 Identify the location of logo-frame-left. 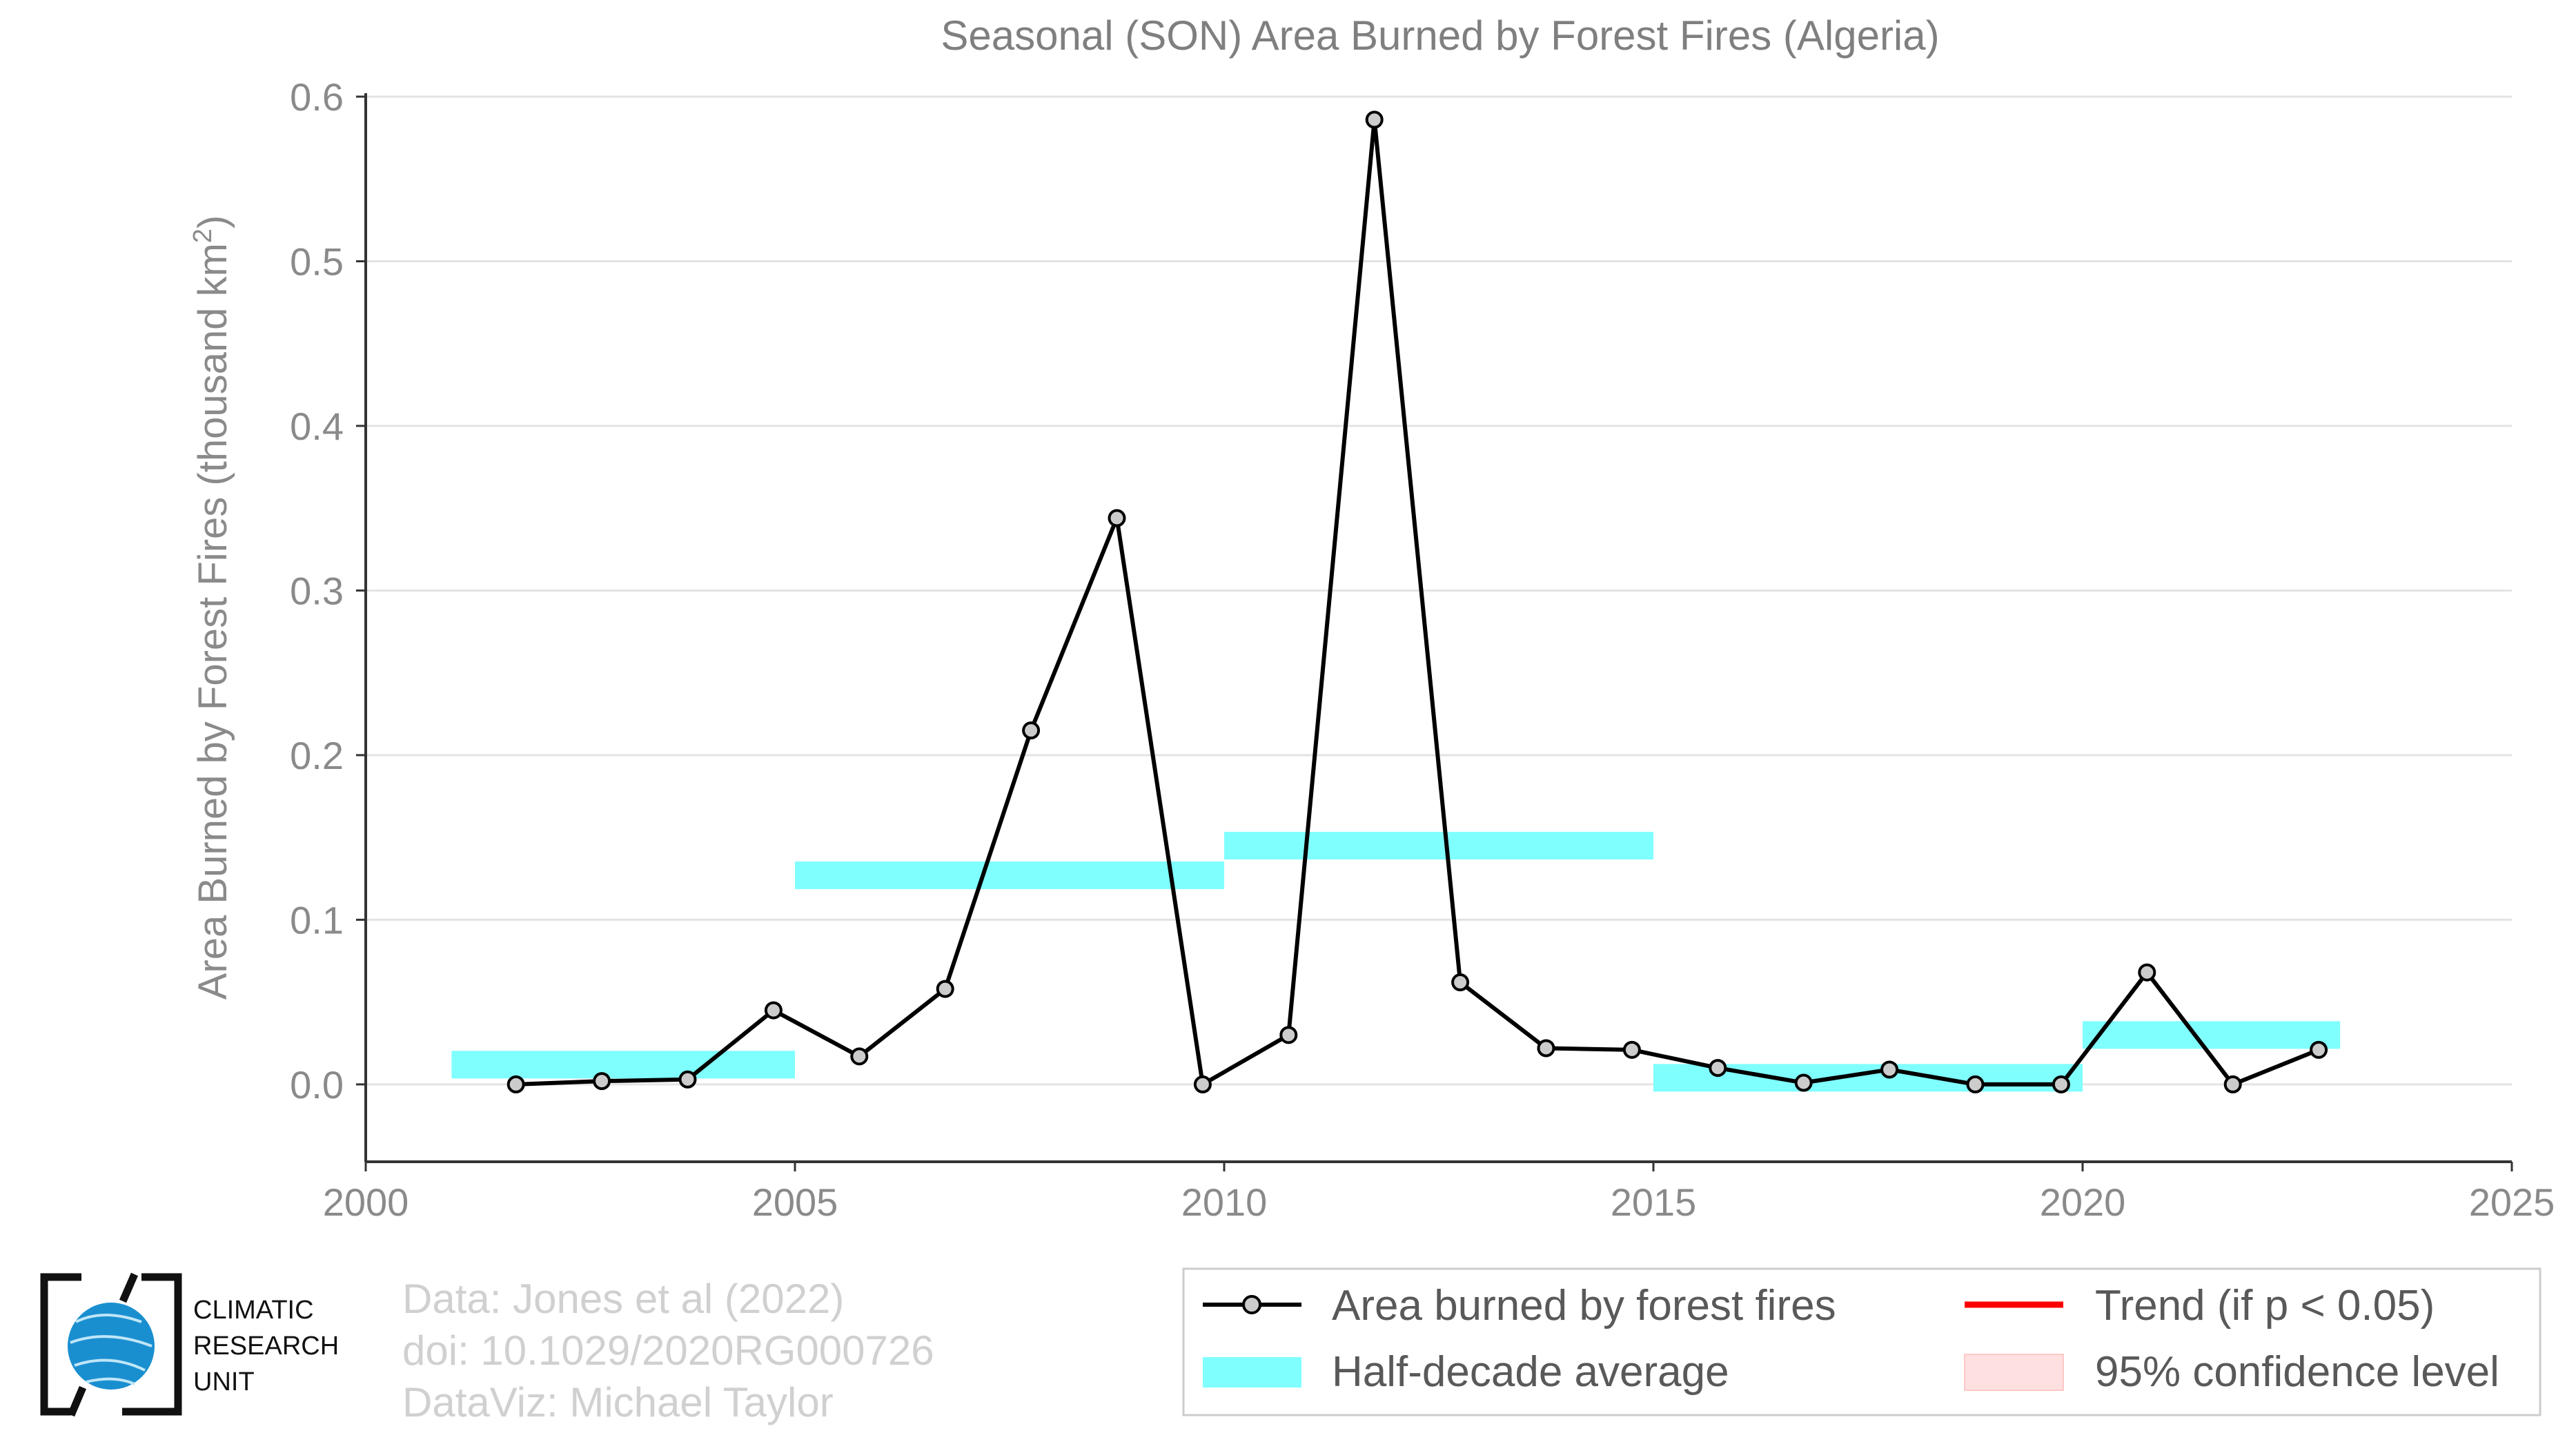
(60, 1344).